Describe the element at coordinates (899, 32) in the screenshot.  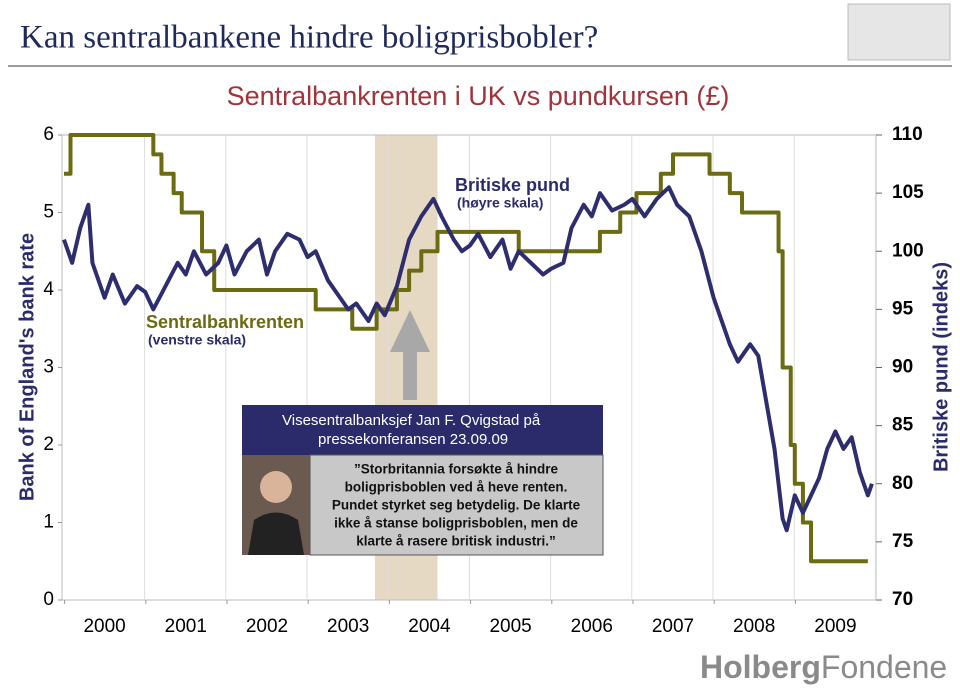
I see `header-image` at that location.